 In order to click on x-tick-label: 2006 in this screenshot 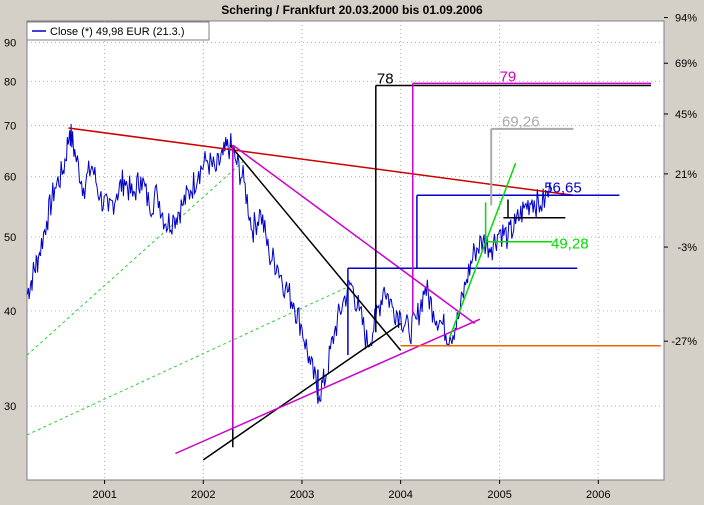, I will do `click(598, 495)`.